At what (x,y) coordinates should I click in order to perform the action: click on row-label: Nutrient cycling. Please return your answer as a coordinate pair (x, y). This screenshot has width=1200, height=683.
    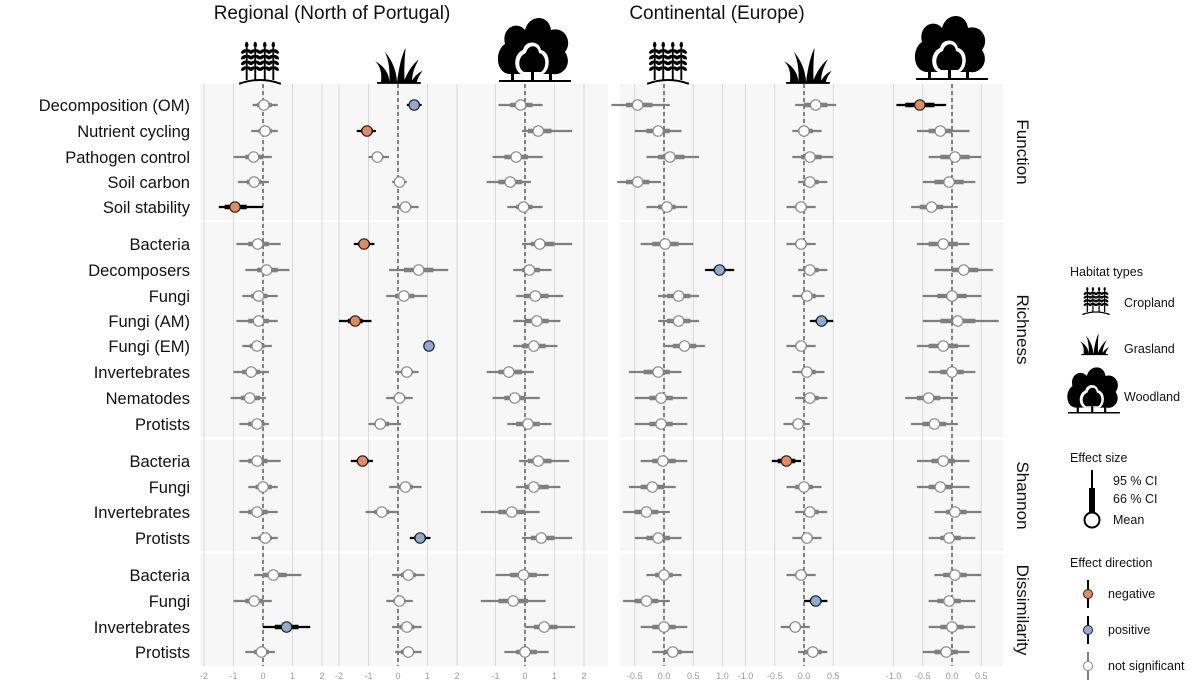
    Looking at the image, I should click on (133, 132).